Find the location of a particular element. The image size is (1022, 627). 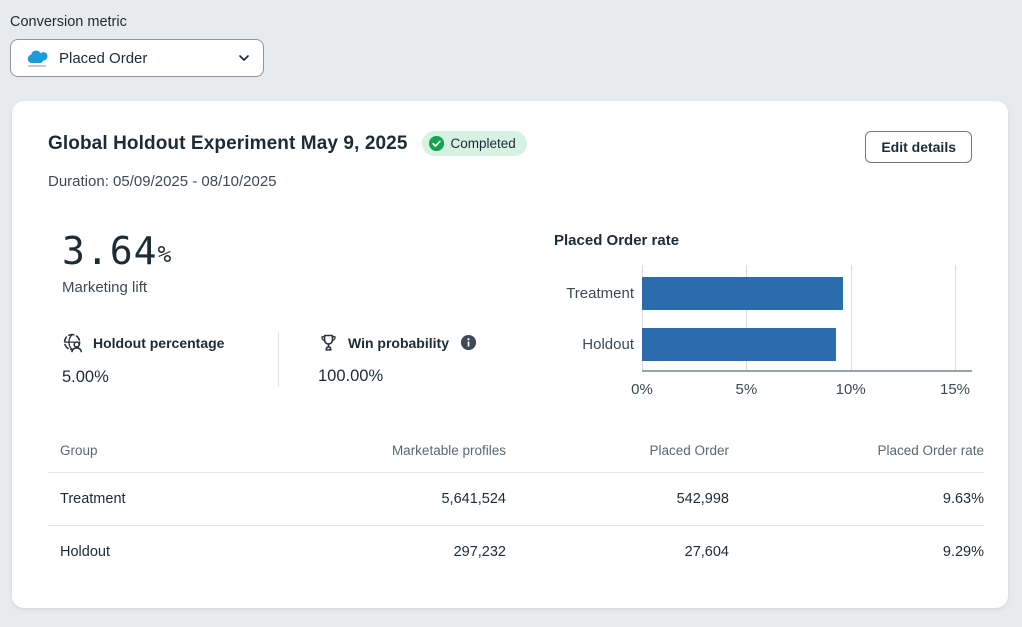

metrics-column: 3.64 % Marketing lift is located at coordinates (282, 317).